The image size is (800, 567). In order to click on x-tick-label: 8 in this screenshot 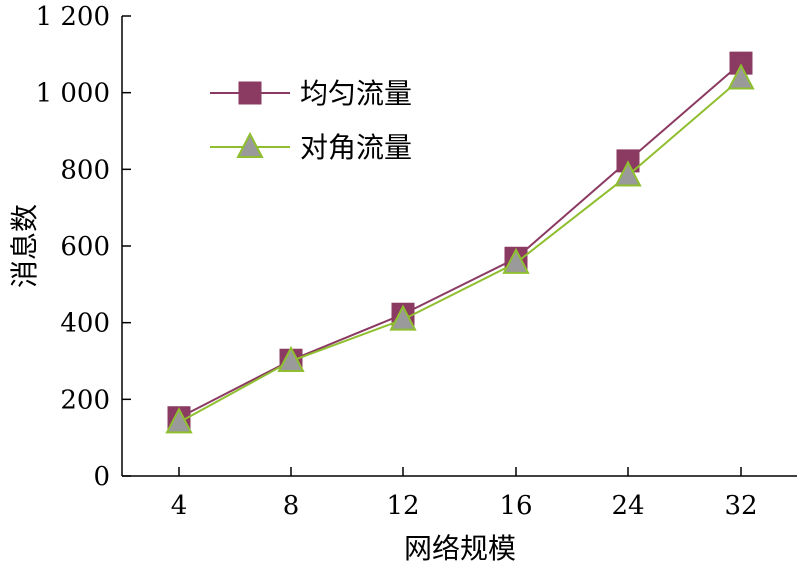, I will do `click(291, 506)`.